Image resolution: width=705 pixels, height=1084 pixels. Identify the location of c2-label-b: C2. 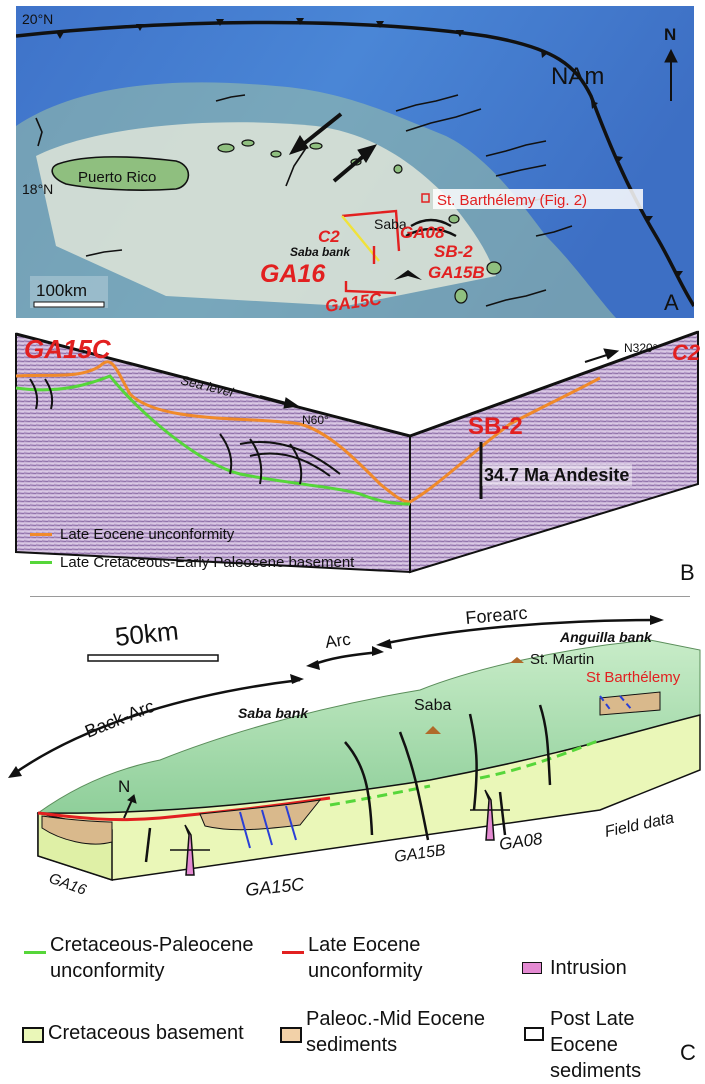
(686, 352).